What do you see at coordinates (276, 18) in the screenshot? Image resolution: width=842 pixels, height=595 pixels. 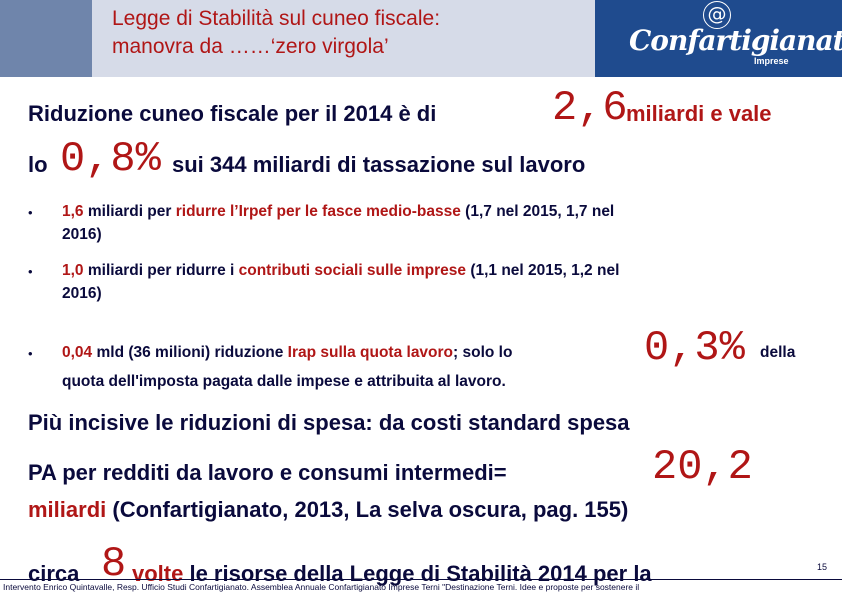 I see `slide-title-line1: Legge di Stabilità sul cuneo fiscale:` at bounding box center [276, 18].